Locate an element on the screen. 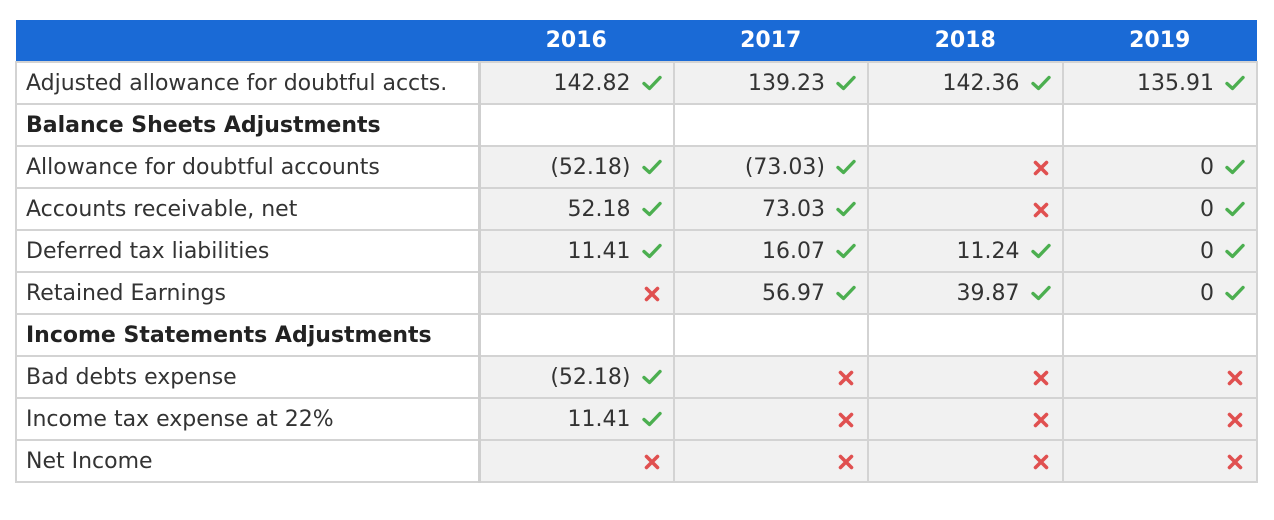  section-title: Balance Sheets Adjustments is located at coordinates (248, 125).